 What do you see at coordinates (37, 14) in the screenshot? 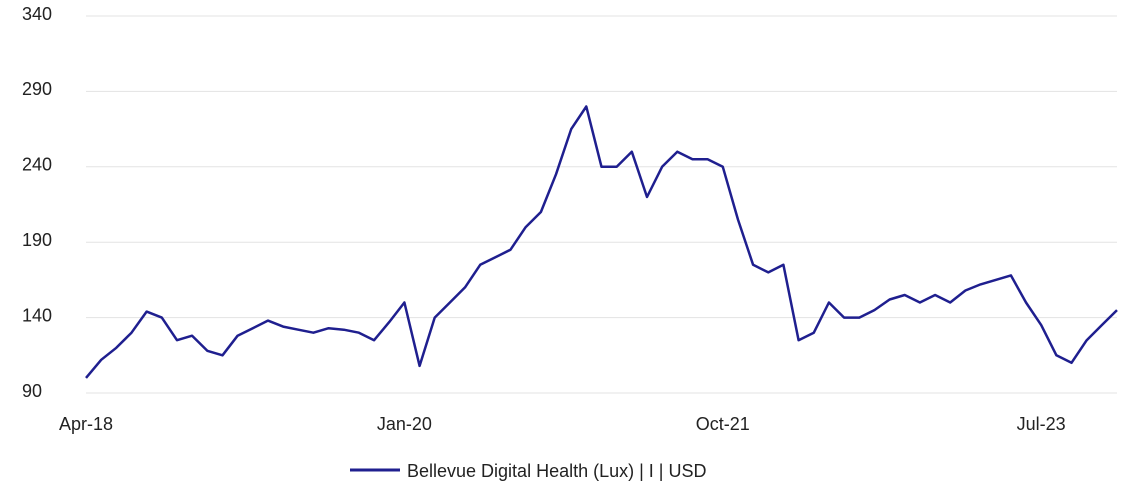
I see `y-tick-label: 340` at bounding box center [37, 14].